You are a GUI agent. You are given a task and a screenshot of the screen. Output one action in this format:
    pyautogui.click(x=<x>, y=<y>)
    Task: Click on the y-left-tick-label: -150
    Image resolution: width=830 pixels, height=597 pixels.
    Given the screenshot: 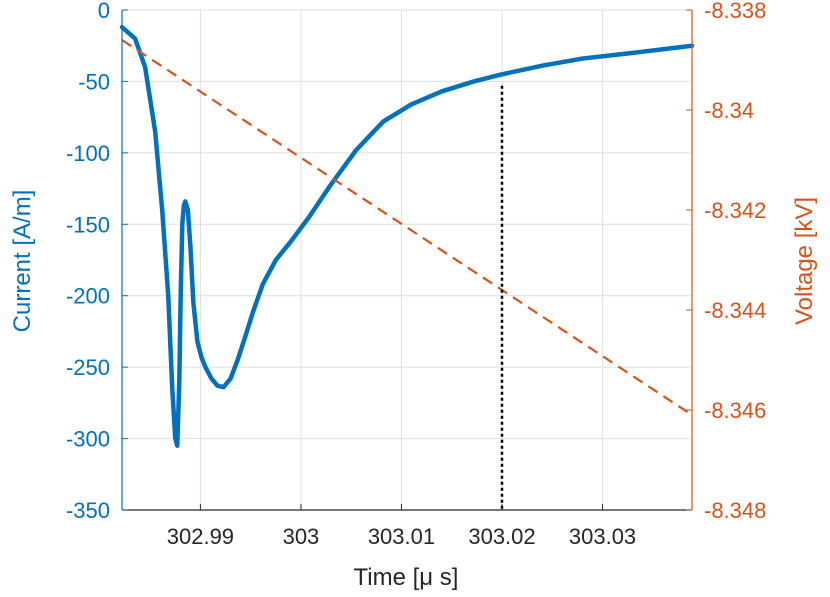 What is the action you would take?
    pyautogui.click(x=88, y=224)
    